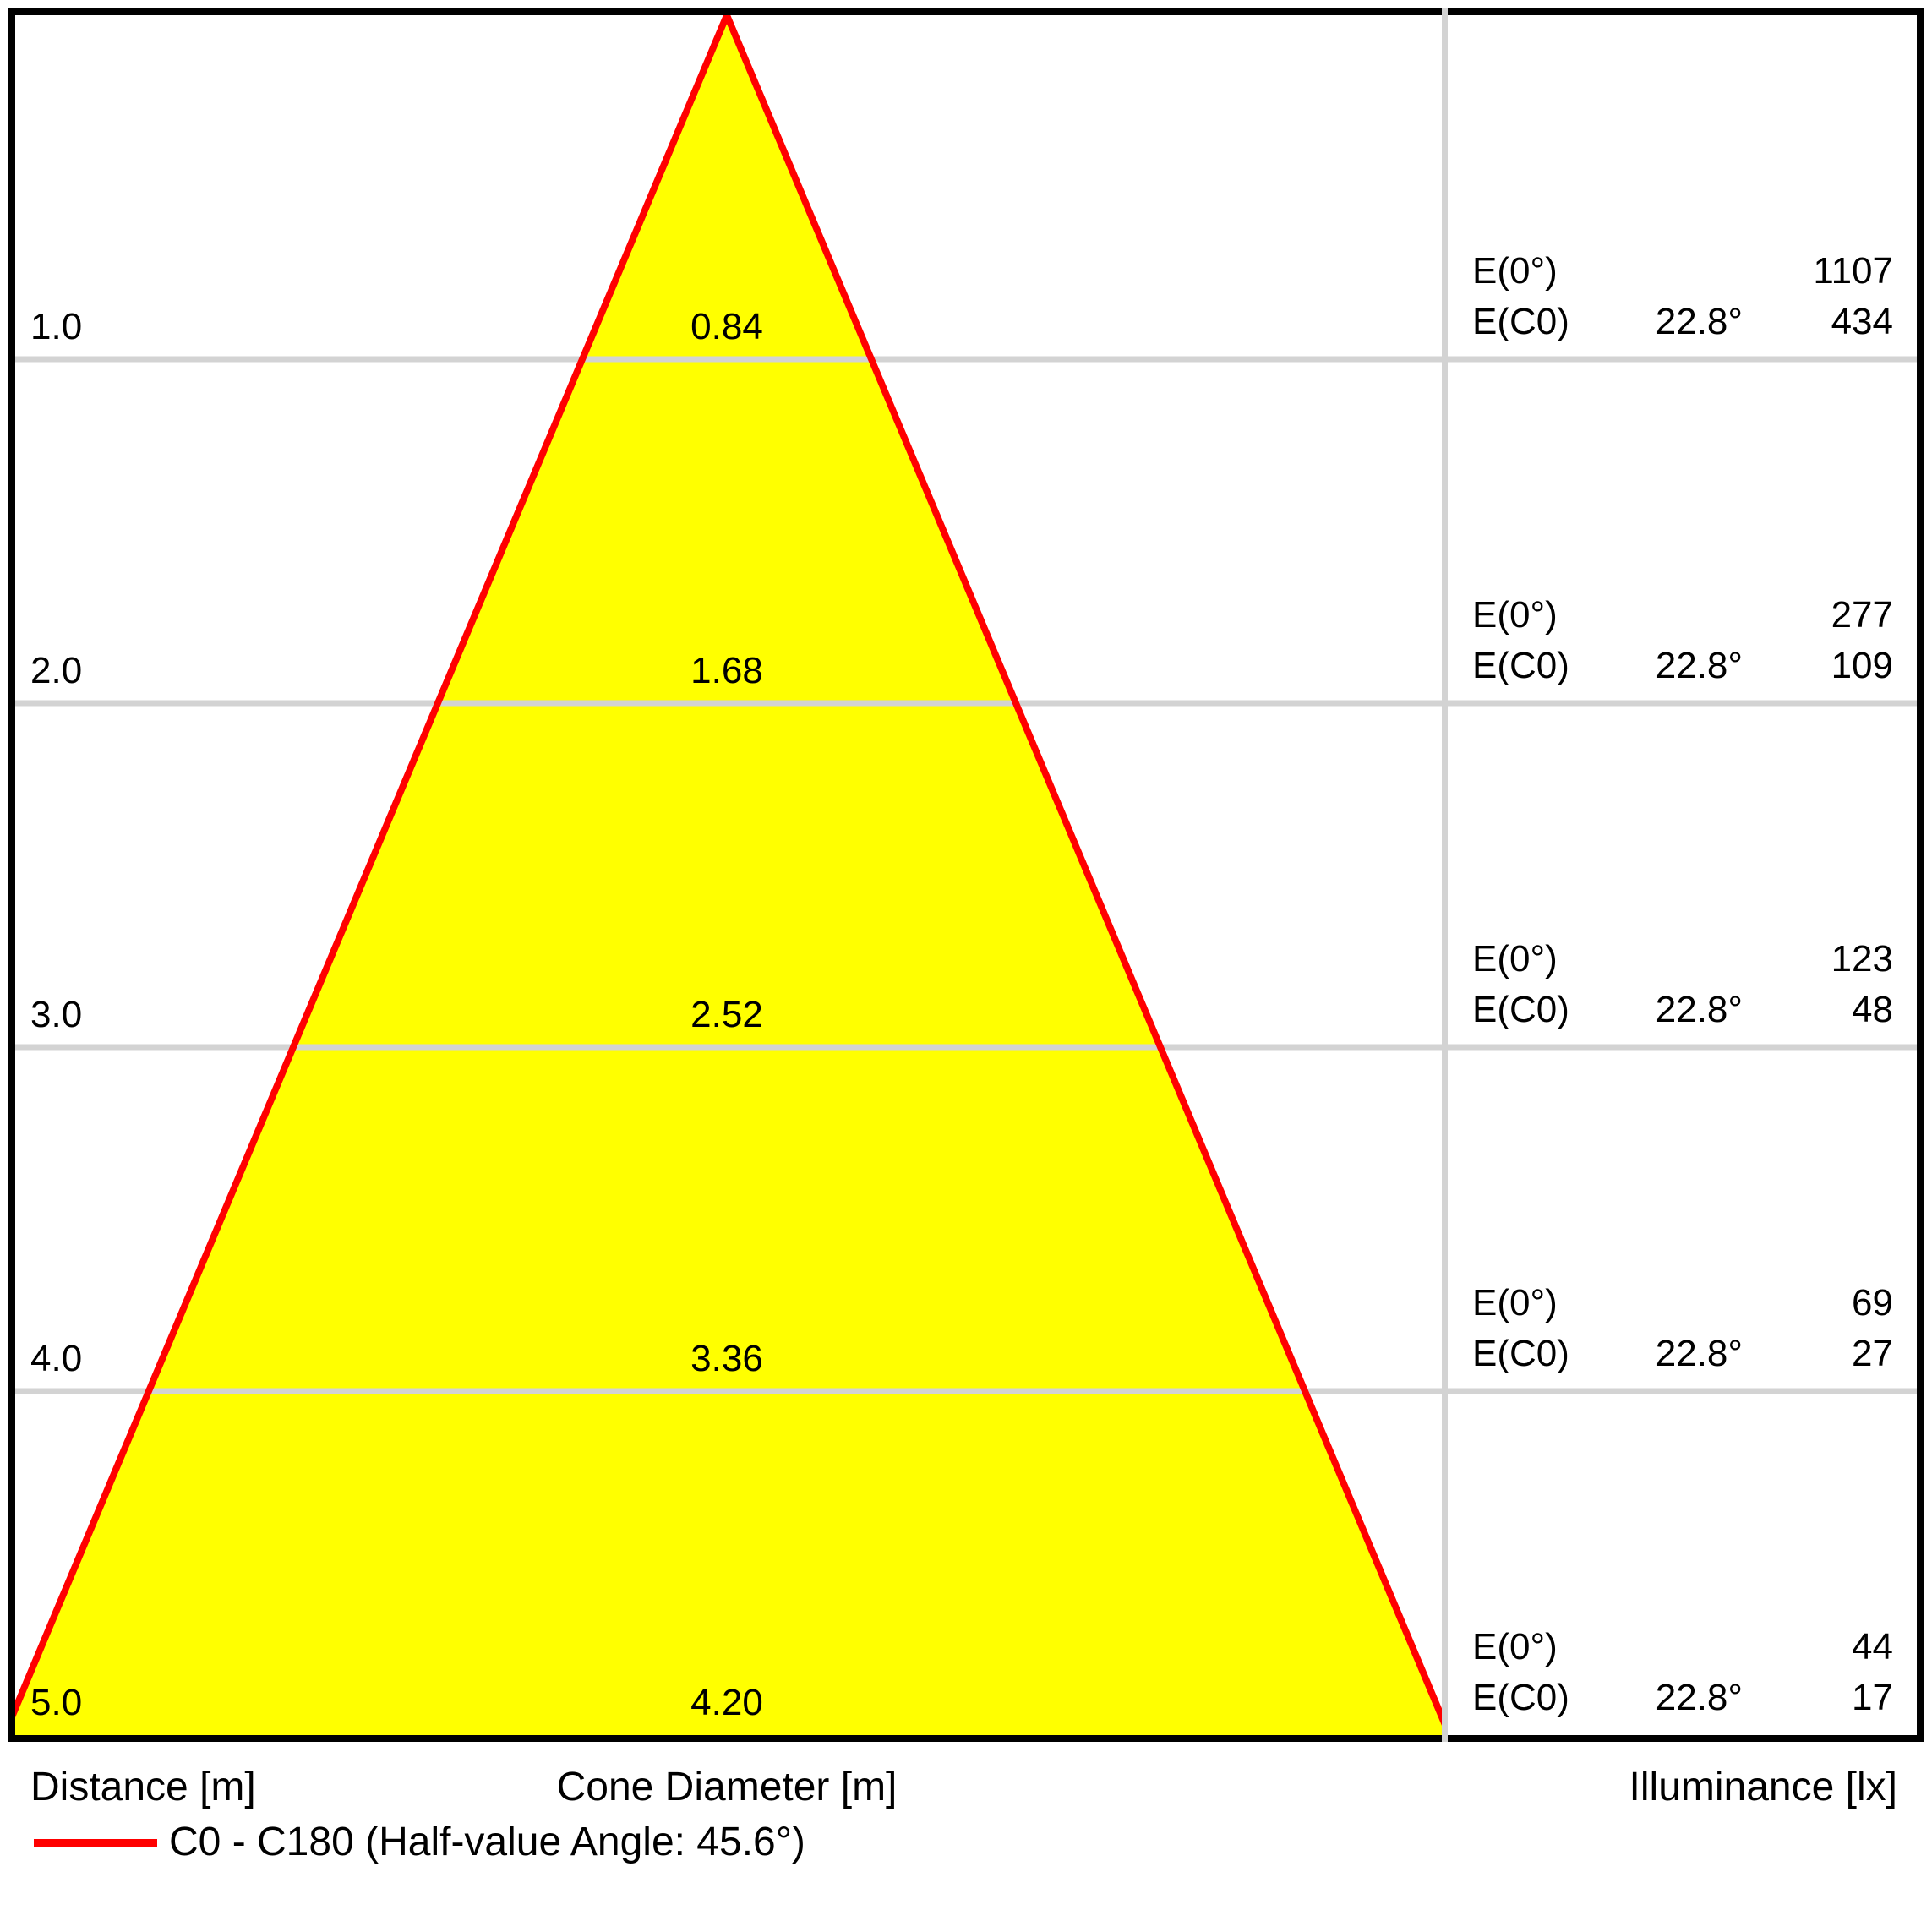  Describe the element at coordinates (1872, 1353) in the screenshot. I see `ec0-value: 27` at that location.